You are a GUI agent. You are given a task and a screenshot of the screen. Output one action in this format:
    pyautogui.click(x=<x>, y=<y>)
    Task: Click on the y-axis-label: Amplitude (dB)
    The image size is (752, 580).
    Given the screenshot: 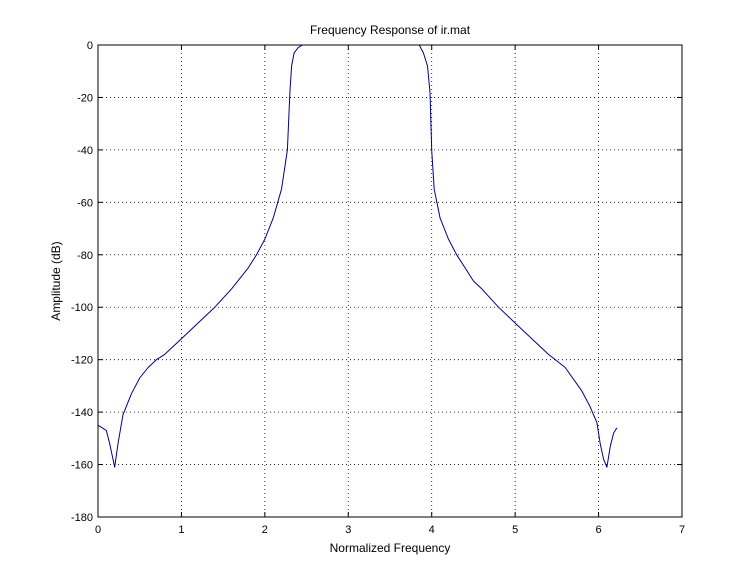 What is the action you would take?
    pyautogui.click(x=56, y=280)
    